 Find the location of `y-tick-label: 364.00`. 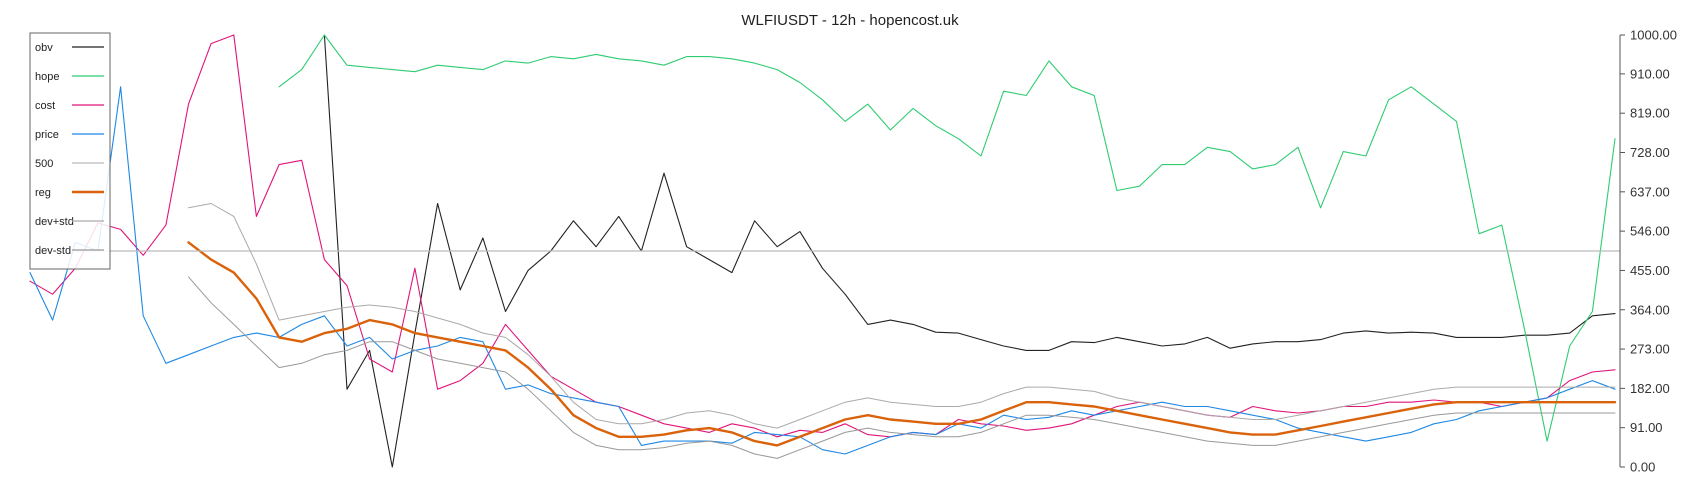

y-tick-label: 364.00 is located at coordinates (1650, 309).